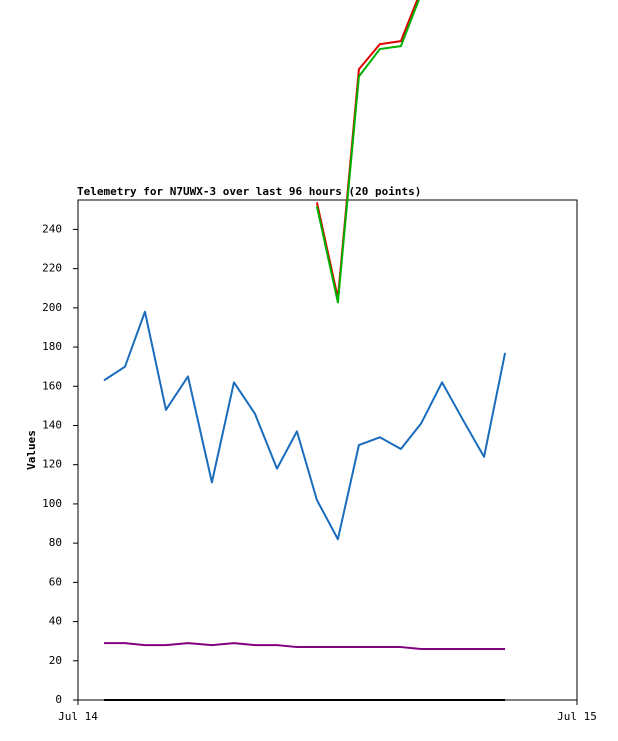 The height and width of the screenshot is (741, 618). What do you see at coordinates (58, 699) in the screenshot?
I see `y-tick-label: 0` at bounding box center [58, 699].